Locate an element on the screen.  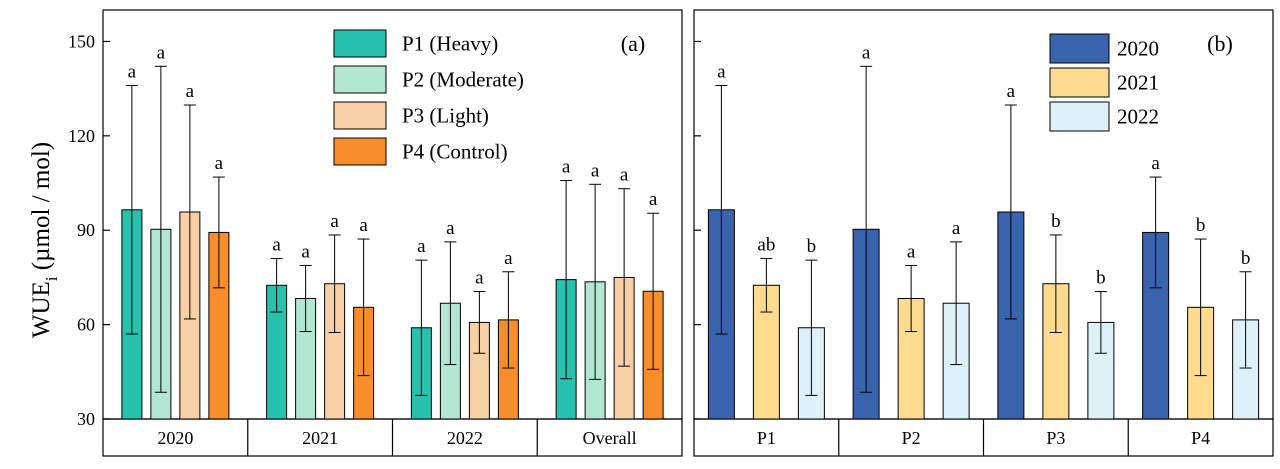
y-axis-label: WUEi (µmol / mol) is located at coordinates (44, 240).